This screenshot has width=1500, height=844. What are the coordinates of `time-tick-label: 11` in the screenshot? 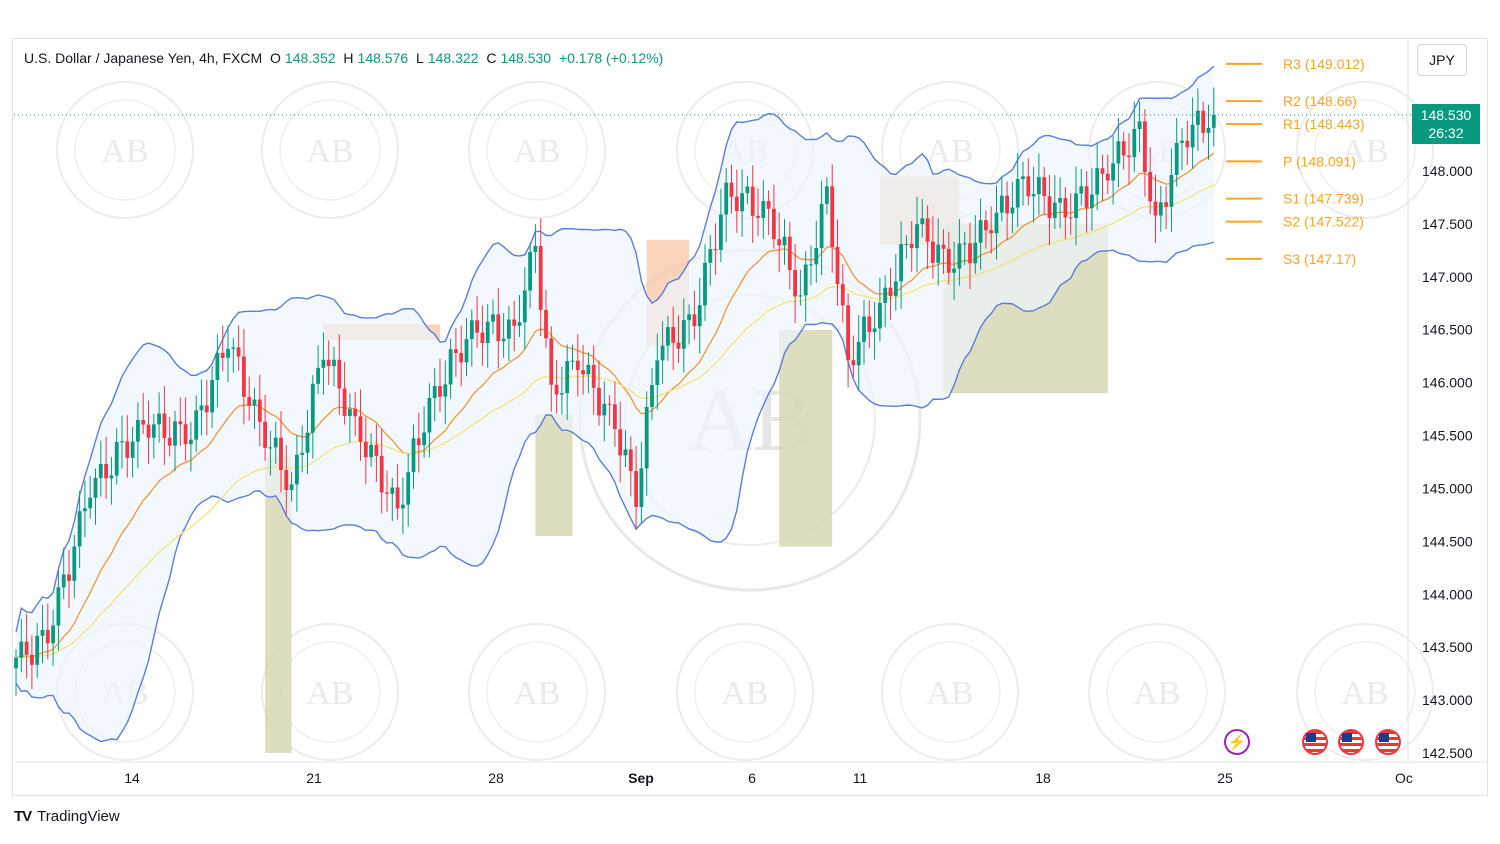 It's located at (860, 778).